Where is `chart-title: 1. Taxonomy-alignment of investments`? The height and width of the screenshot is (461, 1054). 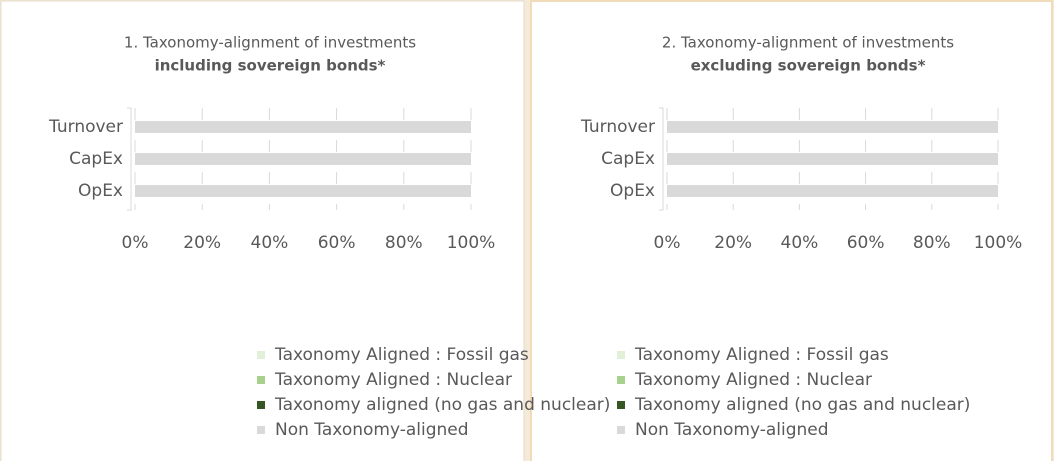 chart-title: 1. Taxonomy-alignment of investments is located at coordinates (270, 43).